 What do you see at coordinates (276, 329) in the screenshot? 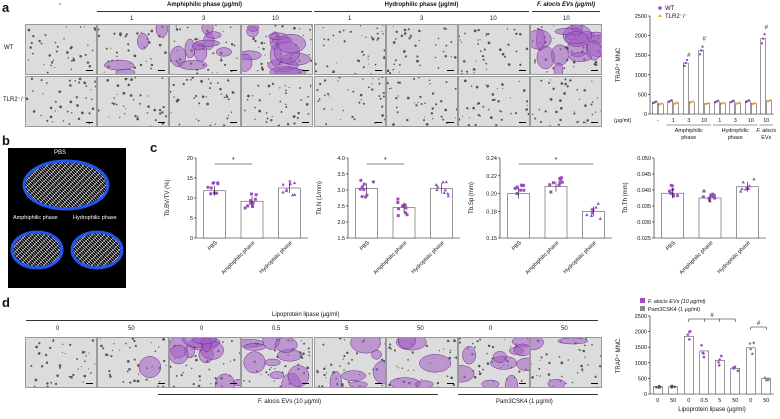
I see `d-dose-3: 0.5` at bounding box center [276, 329].